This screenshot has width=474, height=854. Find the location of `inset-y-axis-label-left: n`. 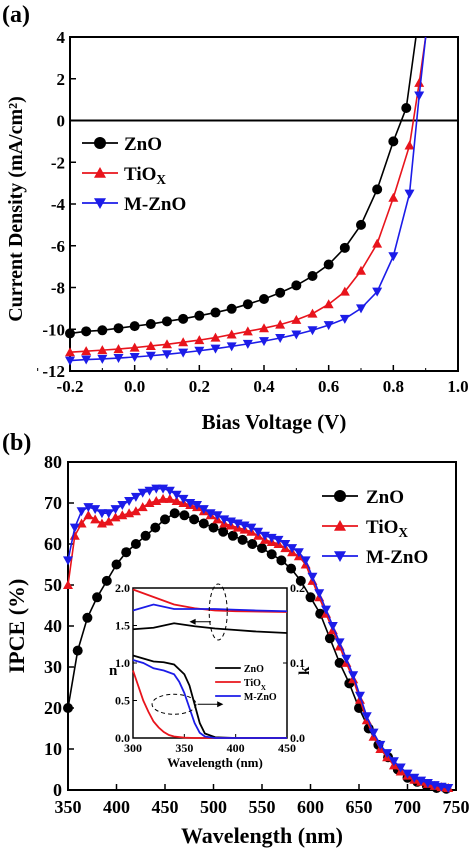

inset-y-axis-label-left: n is located at coordinates (113, 671).